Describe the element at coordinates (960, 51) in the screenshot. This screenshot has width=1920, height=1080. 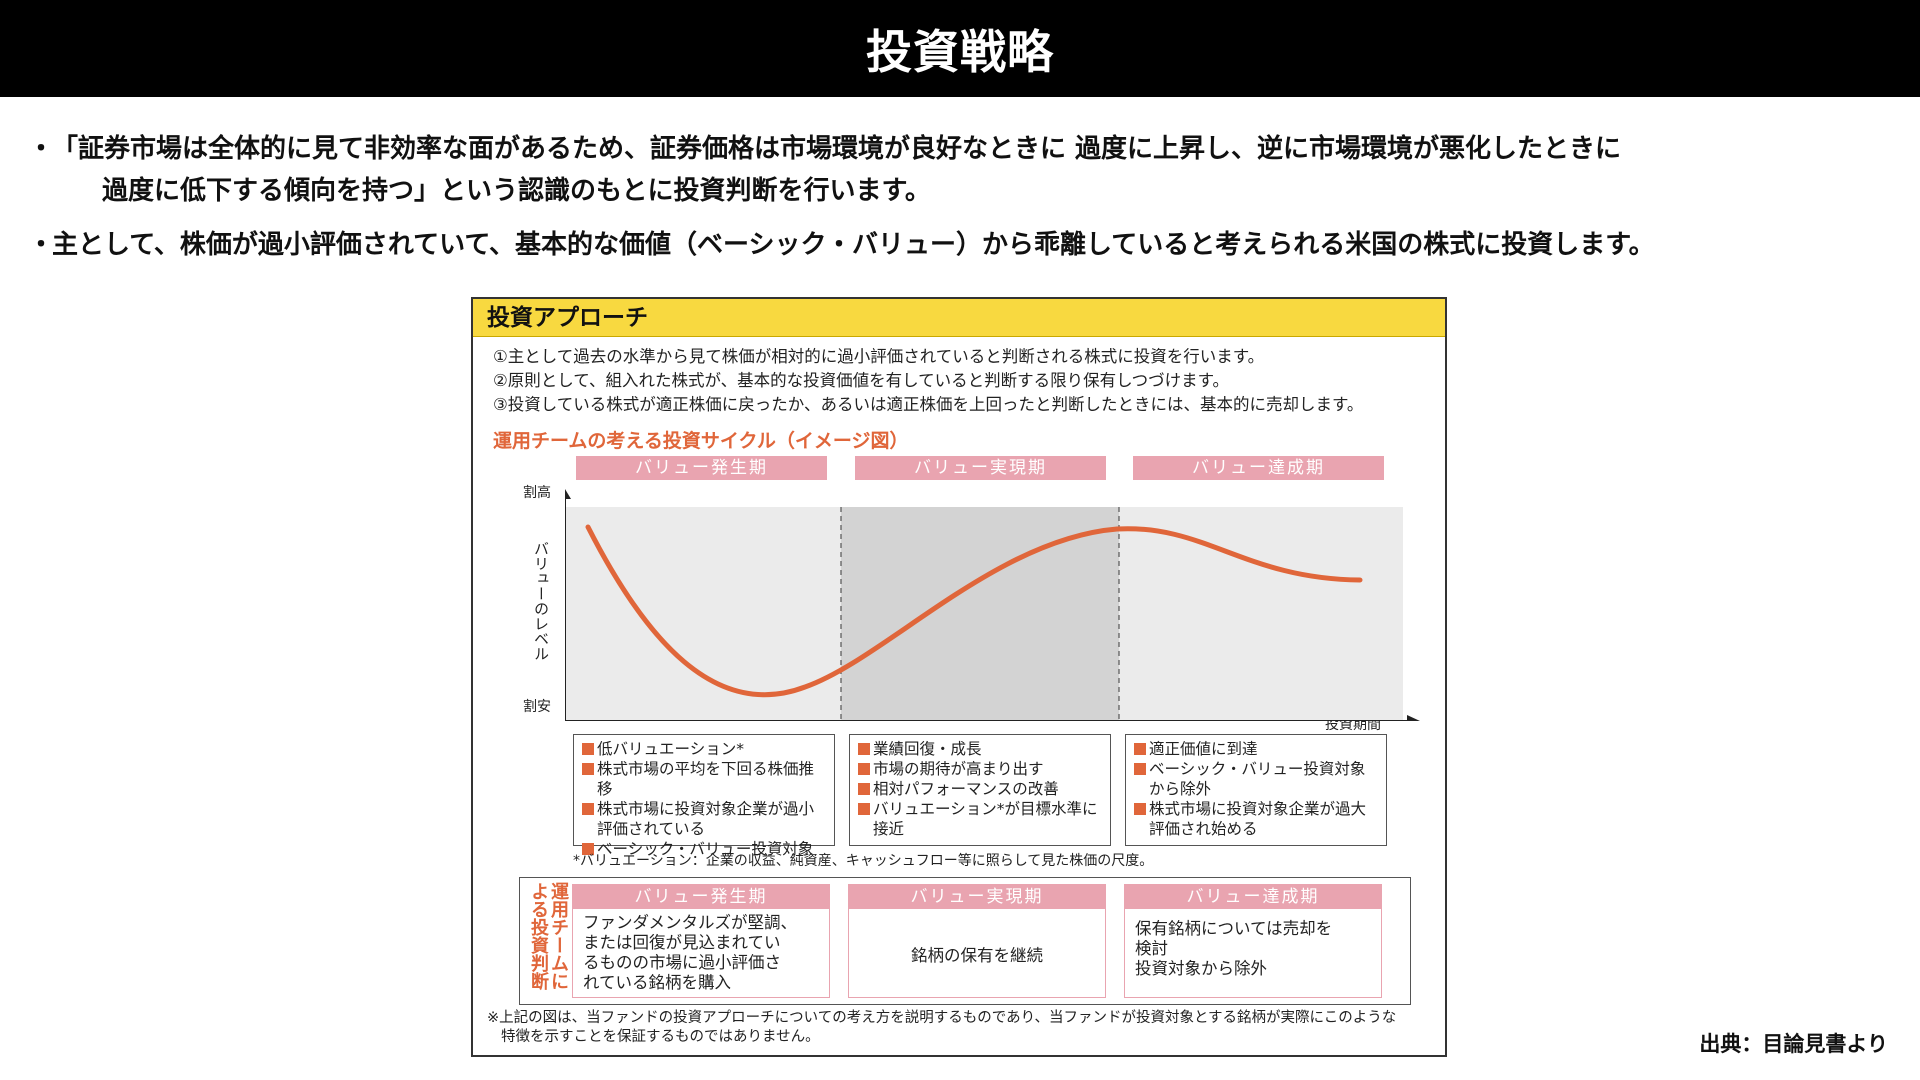
I see `page-title: 投資戦略` at that location.